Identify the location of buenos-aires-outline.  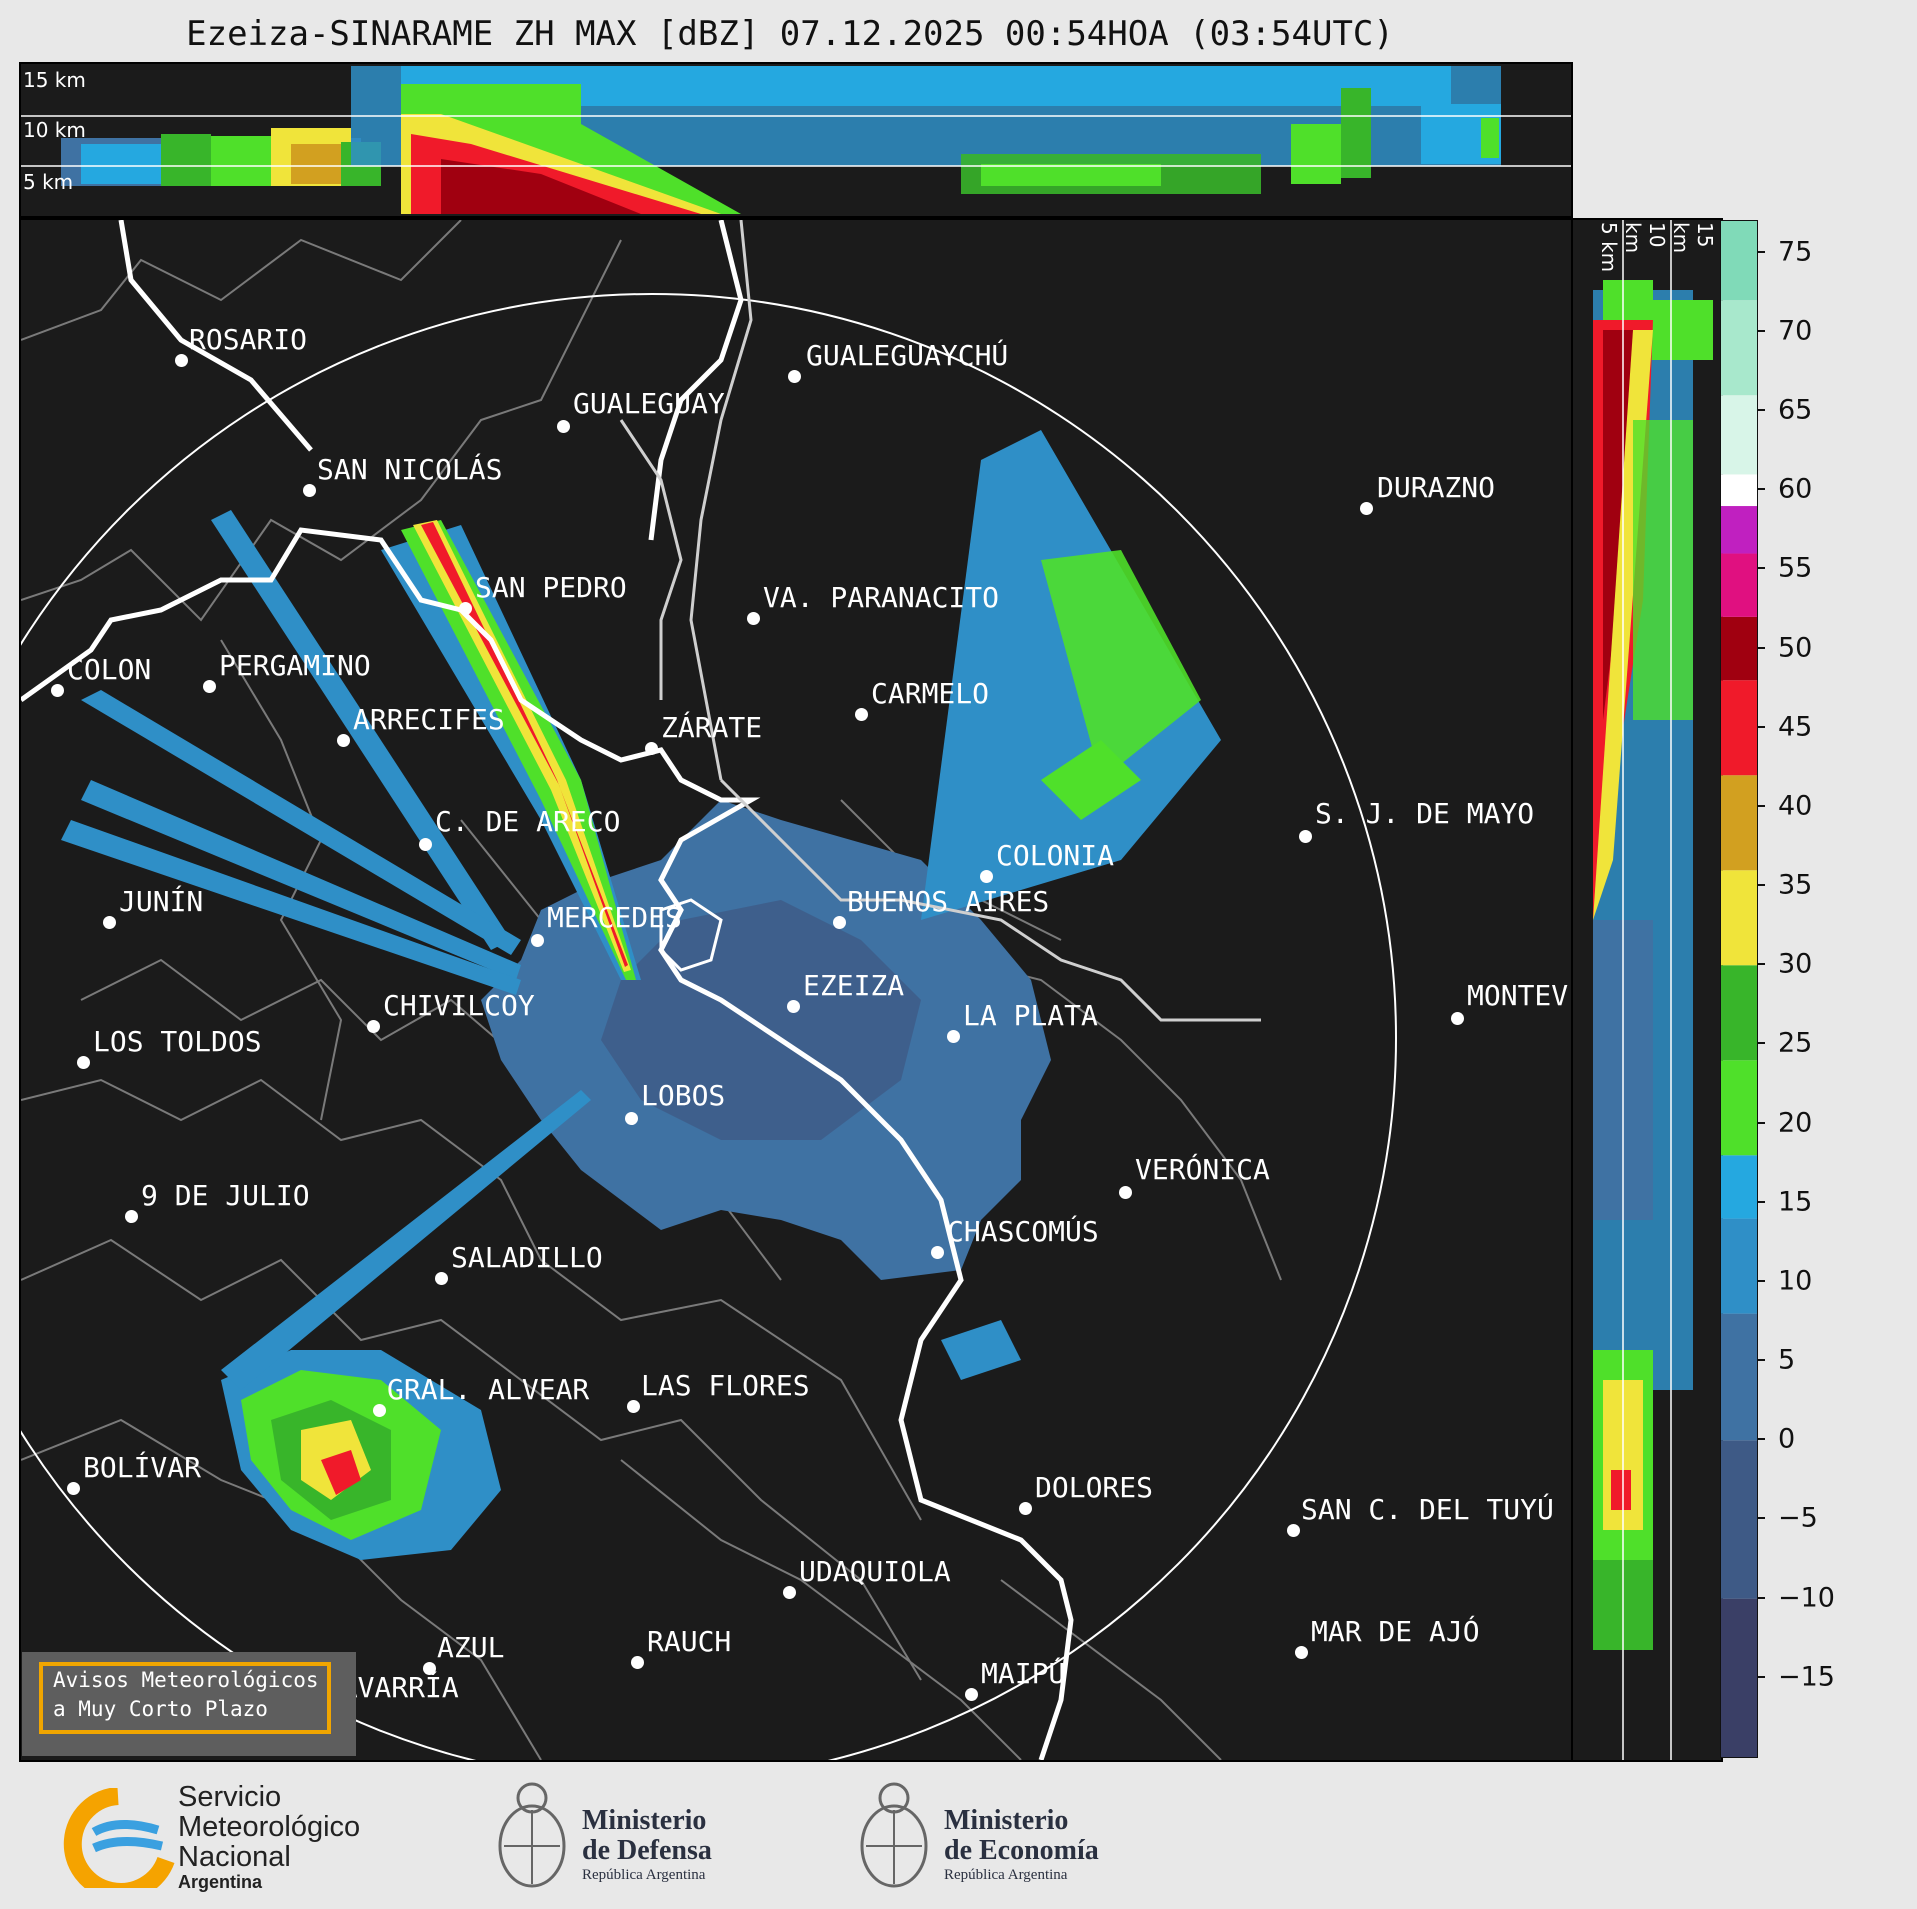
(691, 935).